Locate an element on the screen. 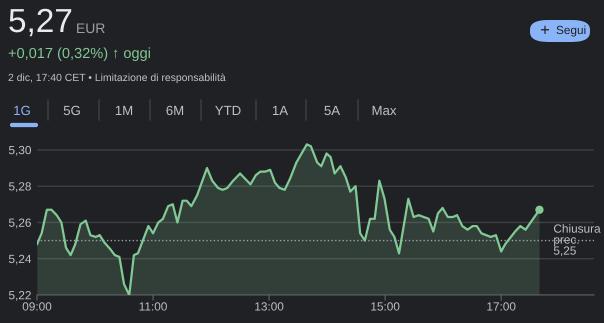 The image size is (604, 323). text: 1G is located at coordinates (22, 111).